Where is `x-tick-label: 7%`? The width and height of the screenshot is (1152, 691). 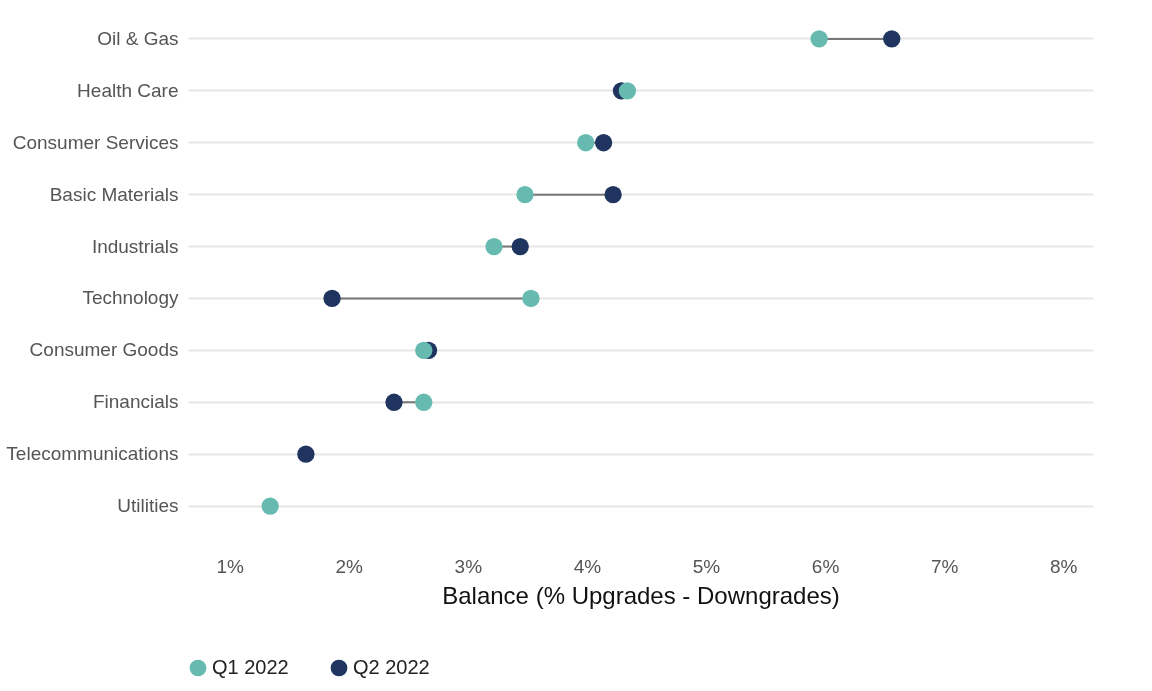 x-tick-label: 7% is located at coordinates (944, 566).